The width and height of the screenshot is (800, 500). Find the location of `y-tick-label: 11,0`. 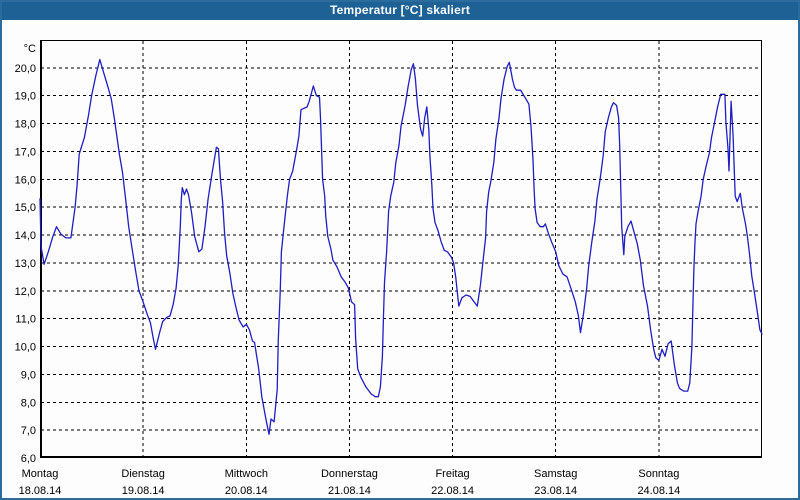

y-tick-label: 11,0 is located at coordinates (25, 320).